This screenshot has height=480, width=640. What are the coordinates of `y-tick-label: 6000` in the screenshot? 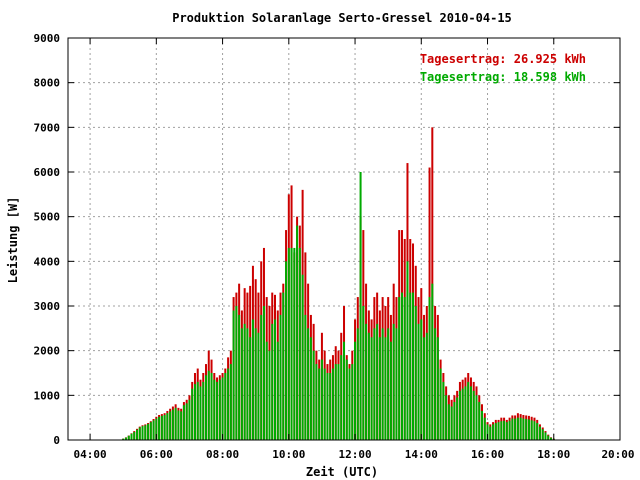 It's located at (47, 172).